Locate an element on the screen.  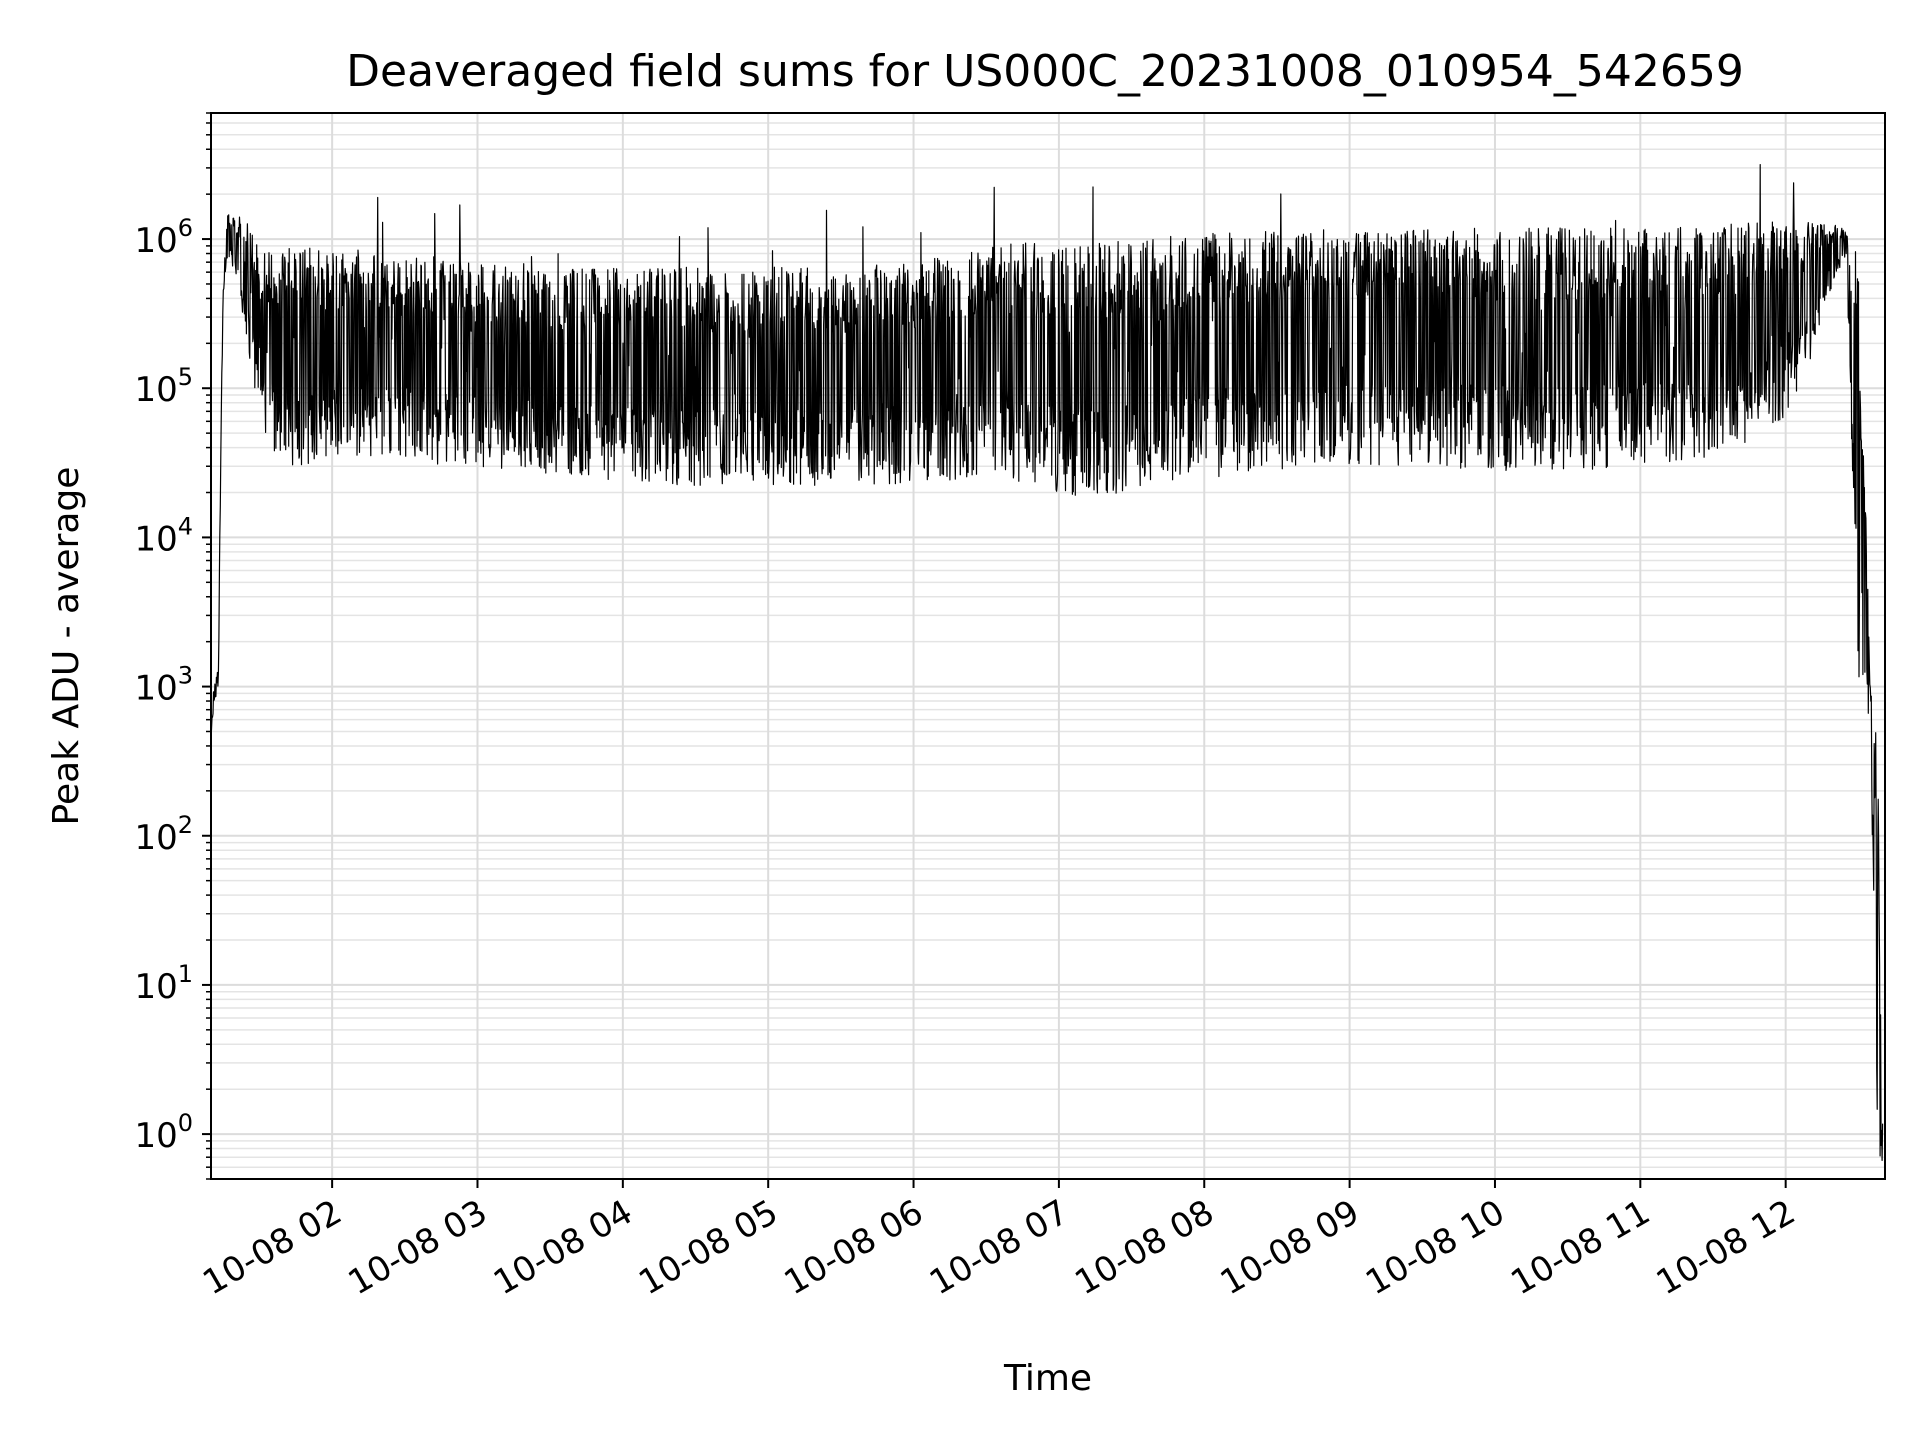
y-tick-label: 10⁶ is located at coordinates (163, 237).